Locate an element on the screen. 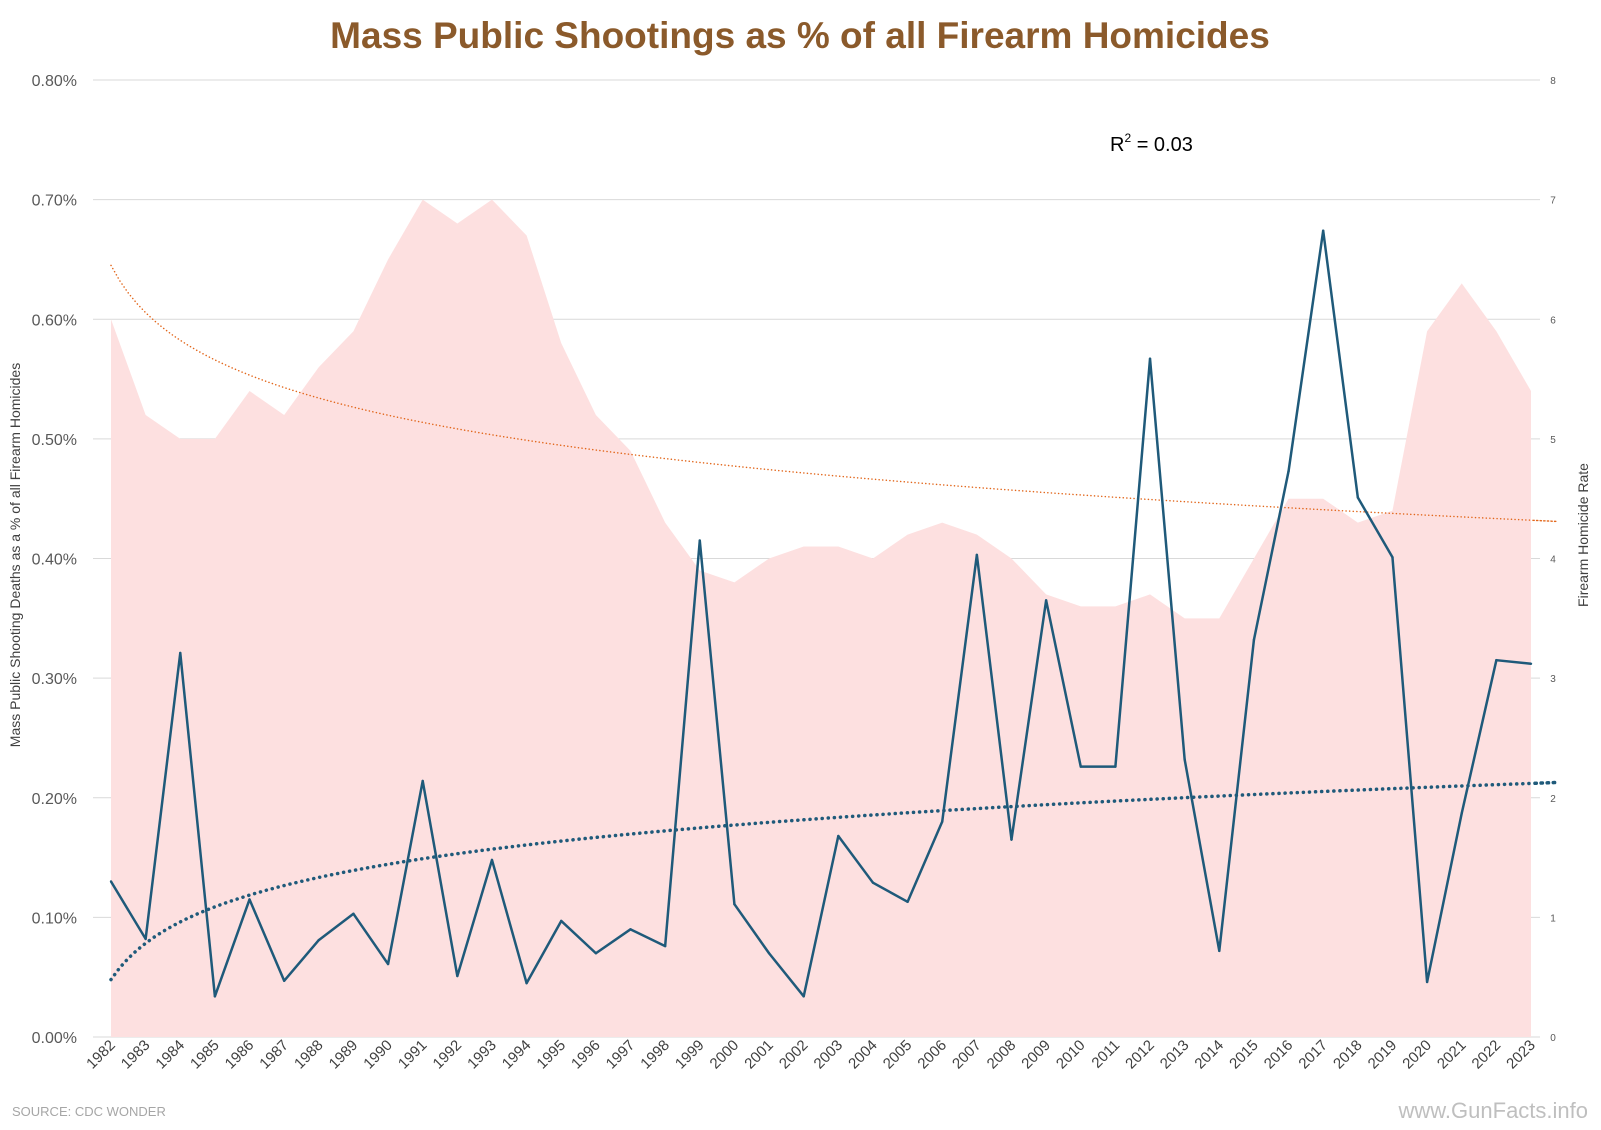 This screenshot has width=1601, height=1130. right-tick-label: 1 is located at coordinates (1553, 918).